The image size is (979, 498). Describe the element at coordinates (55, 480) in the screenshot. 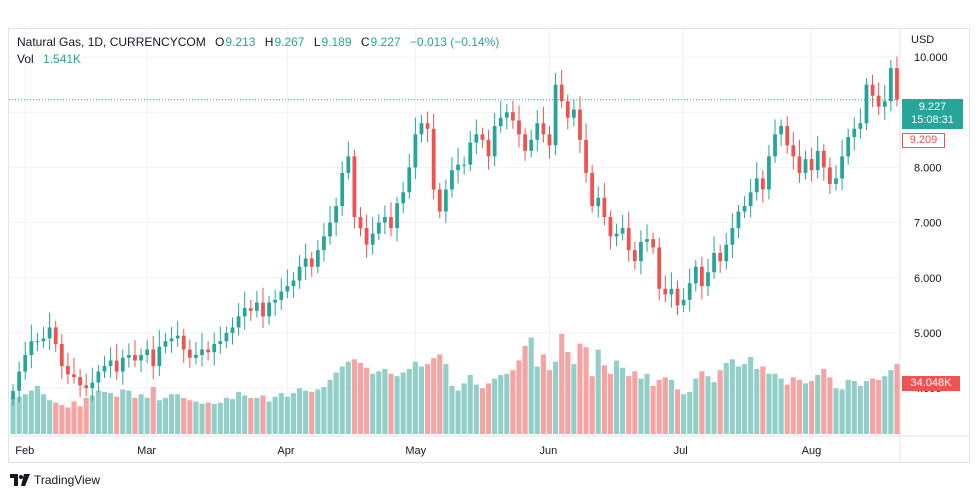

I see `footer: TradingView` at that location.